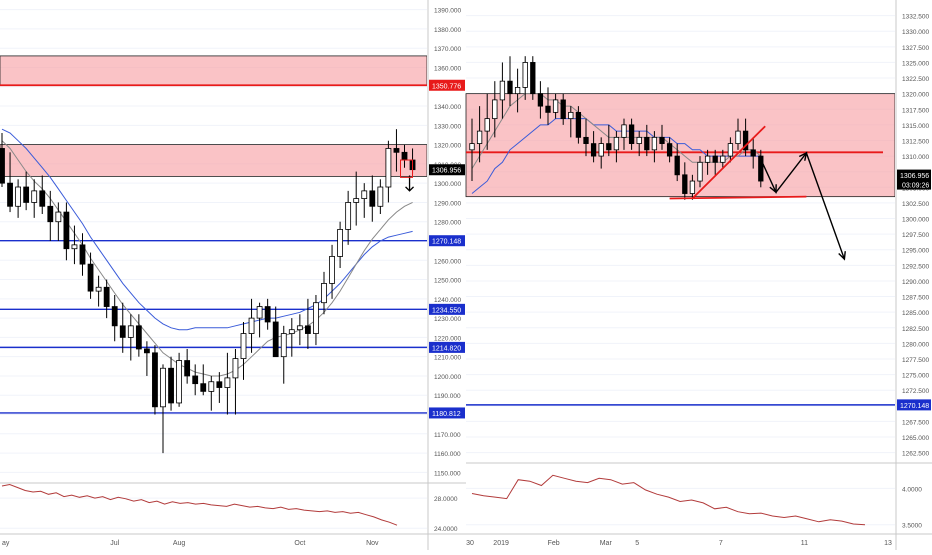 Image resolution: width=932 pixels, height=555 pixels. I want to click on support-trendline, so click(738, 197).